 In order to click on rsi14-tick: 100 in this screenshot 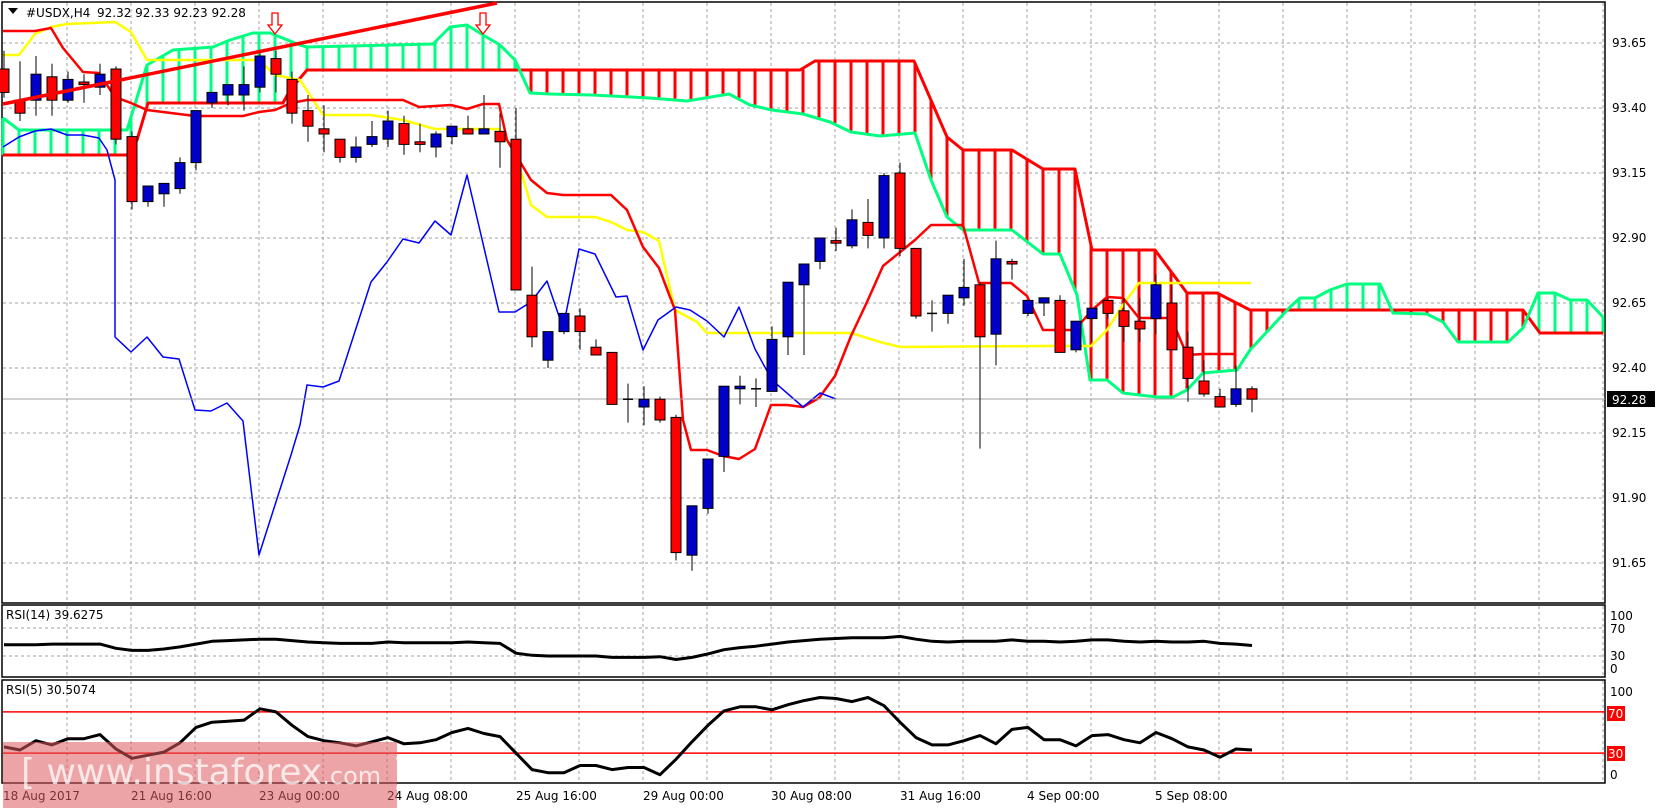, I will do `click(1621, 616)`.